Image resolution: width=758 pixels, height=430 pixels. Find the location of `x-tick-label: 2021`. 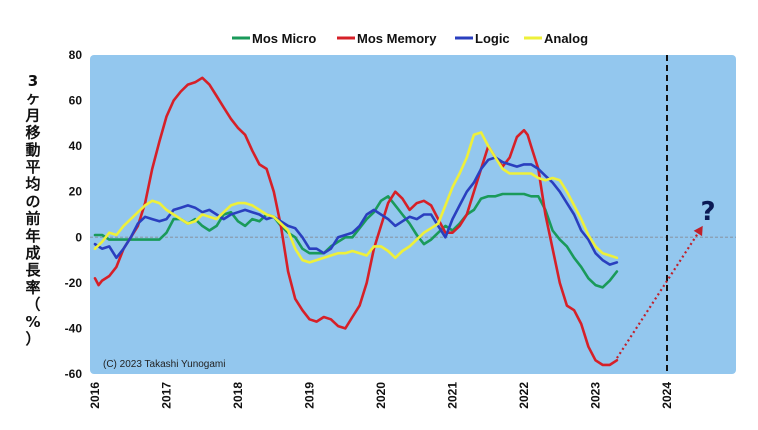

x-tick-label: 2021 is located at coordinates (453, 395).